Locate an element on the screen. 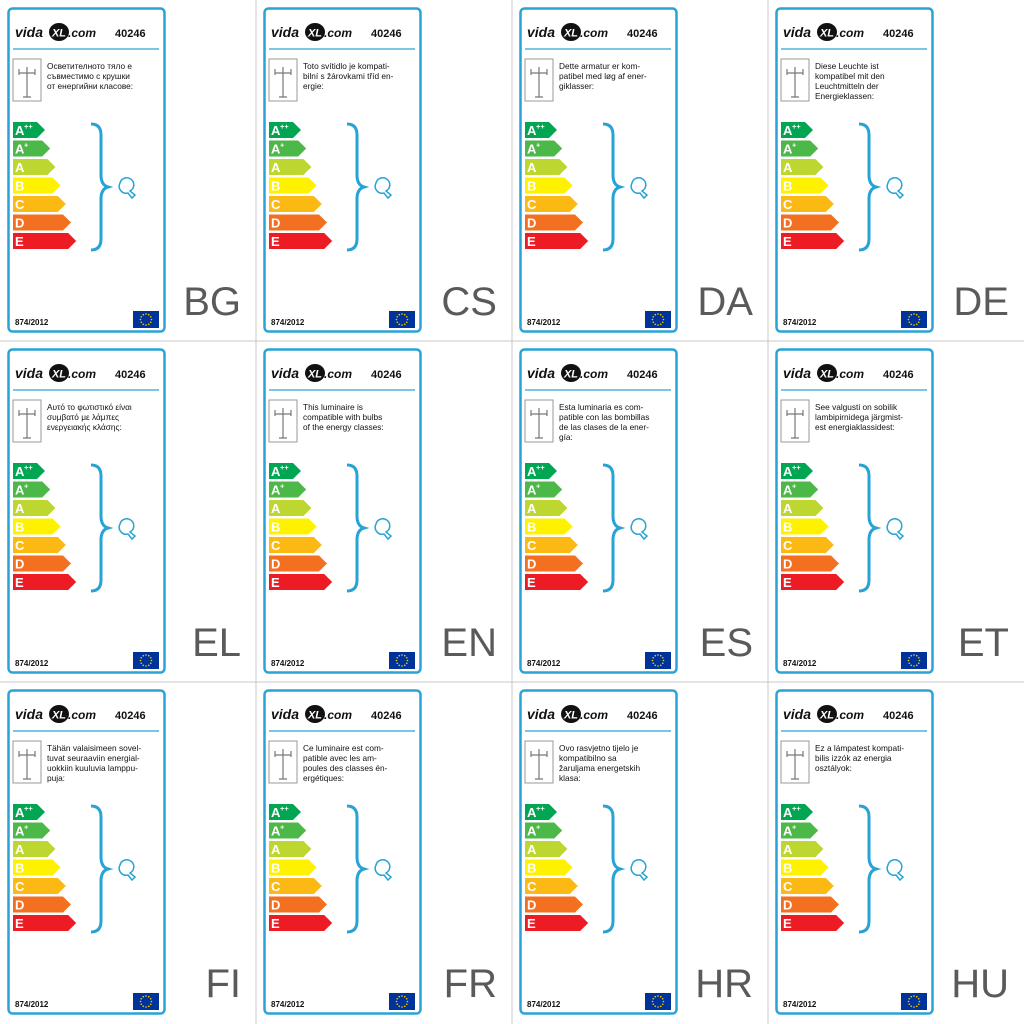 The image size is (1024, 1024). description-line: klasa: is located at coordinates (570, 778).